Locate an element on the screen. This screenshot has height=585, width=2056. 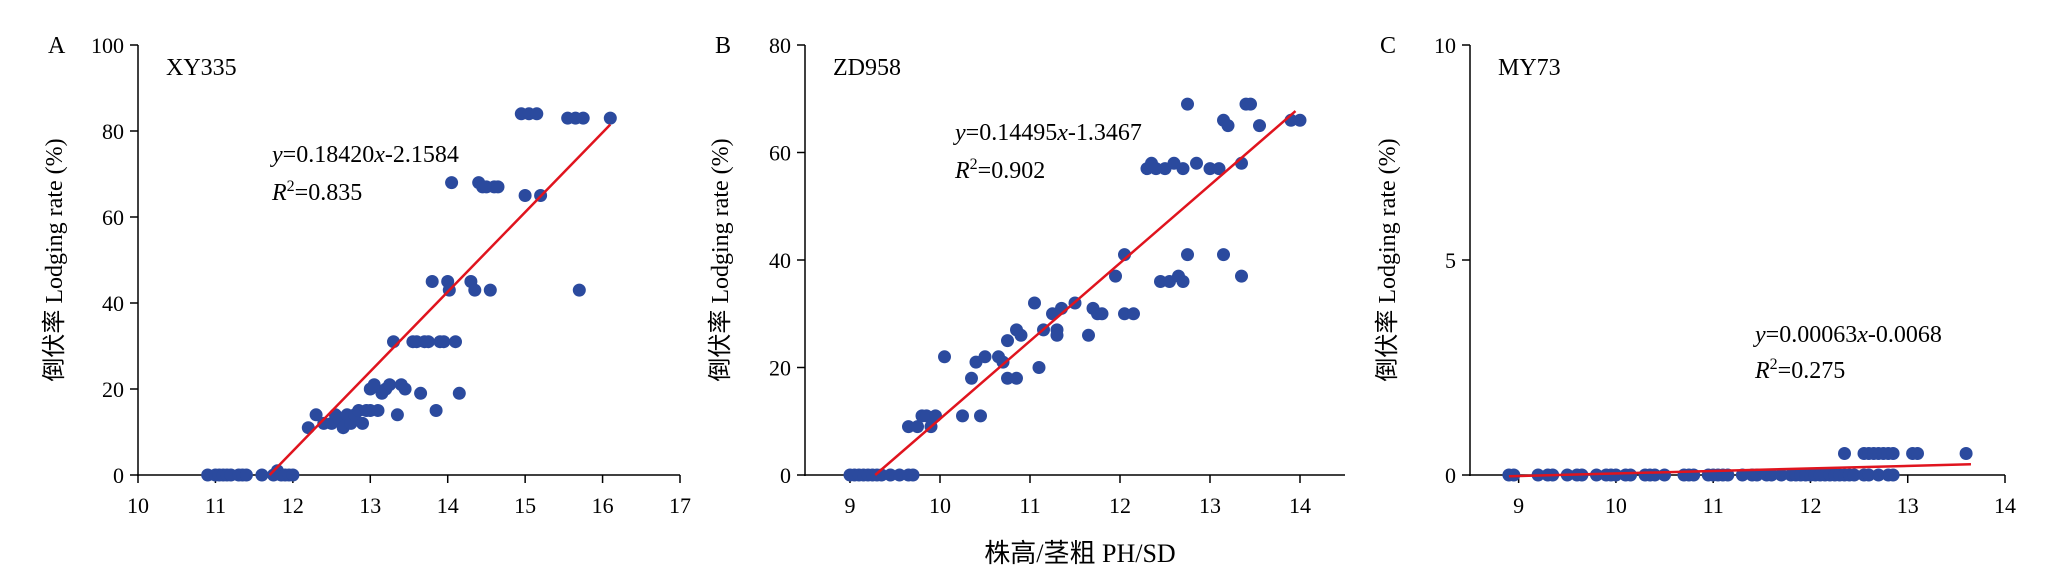
series-name: MY73 is located at coordinates (1529, 68).